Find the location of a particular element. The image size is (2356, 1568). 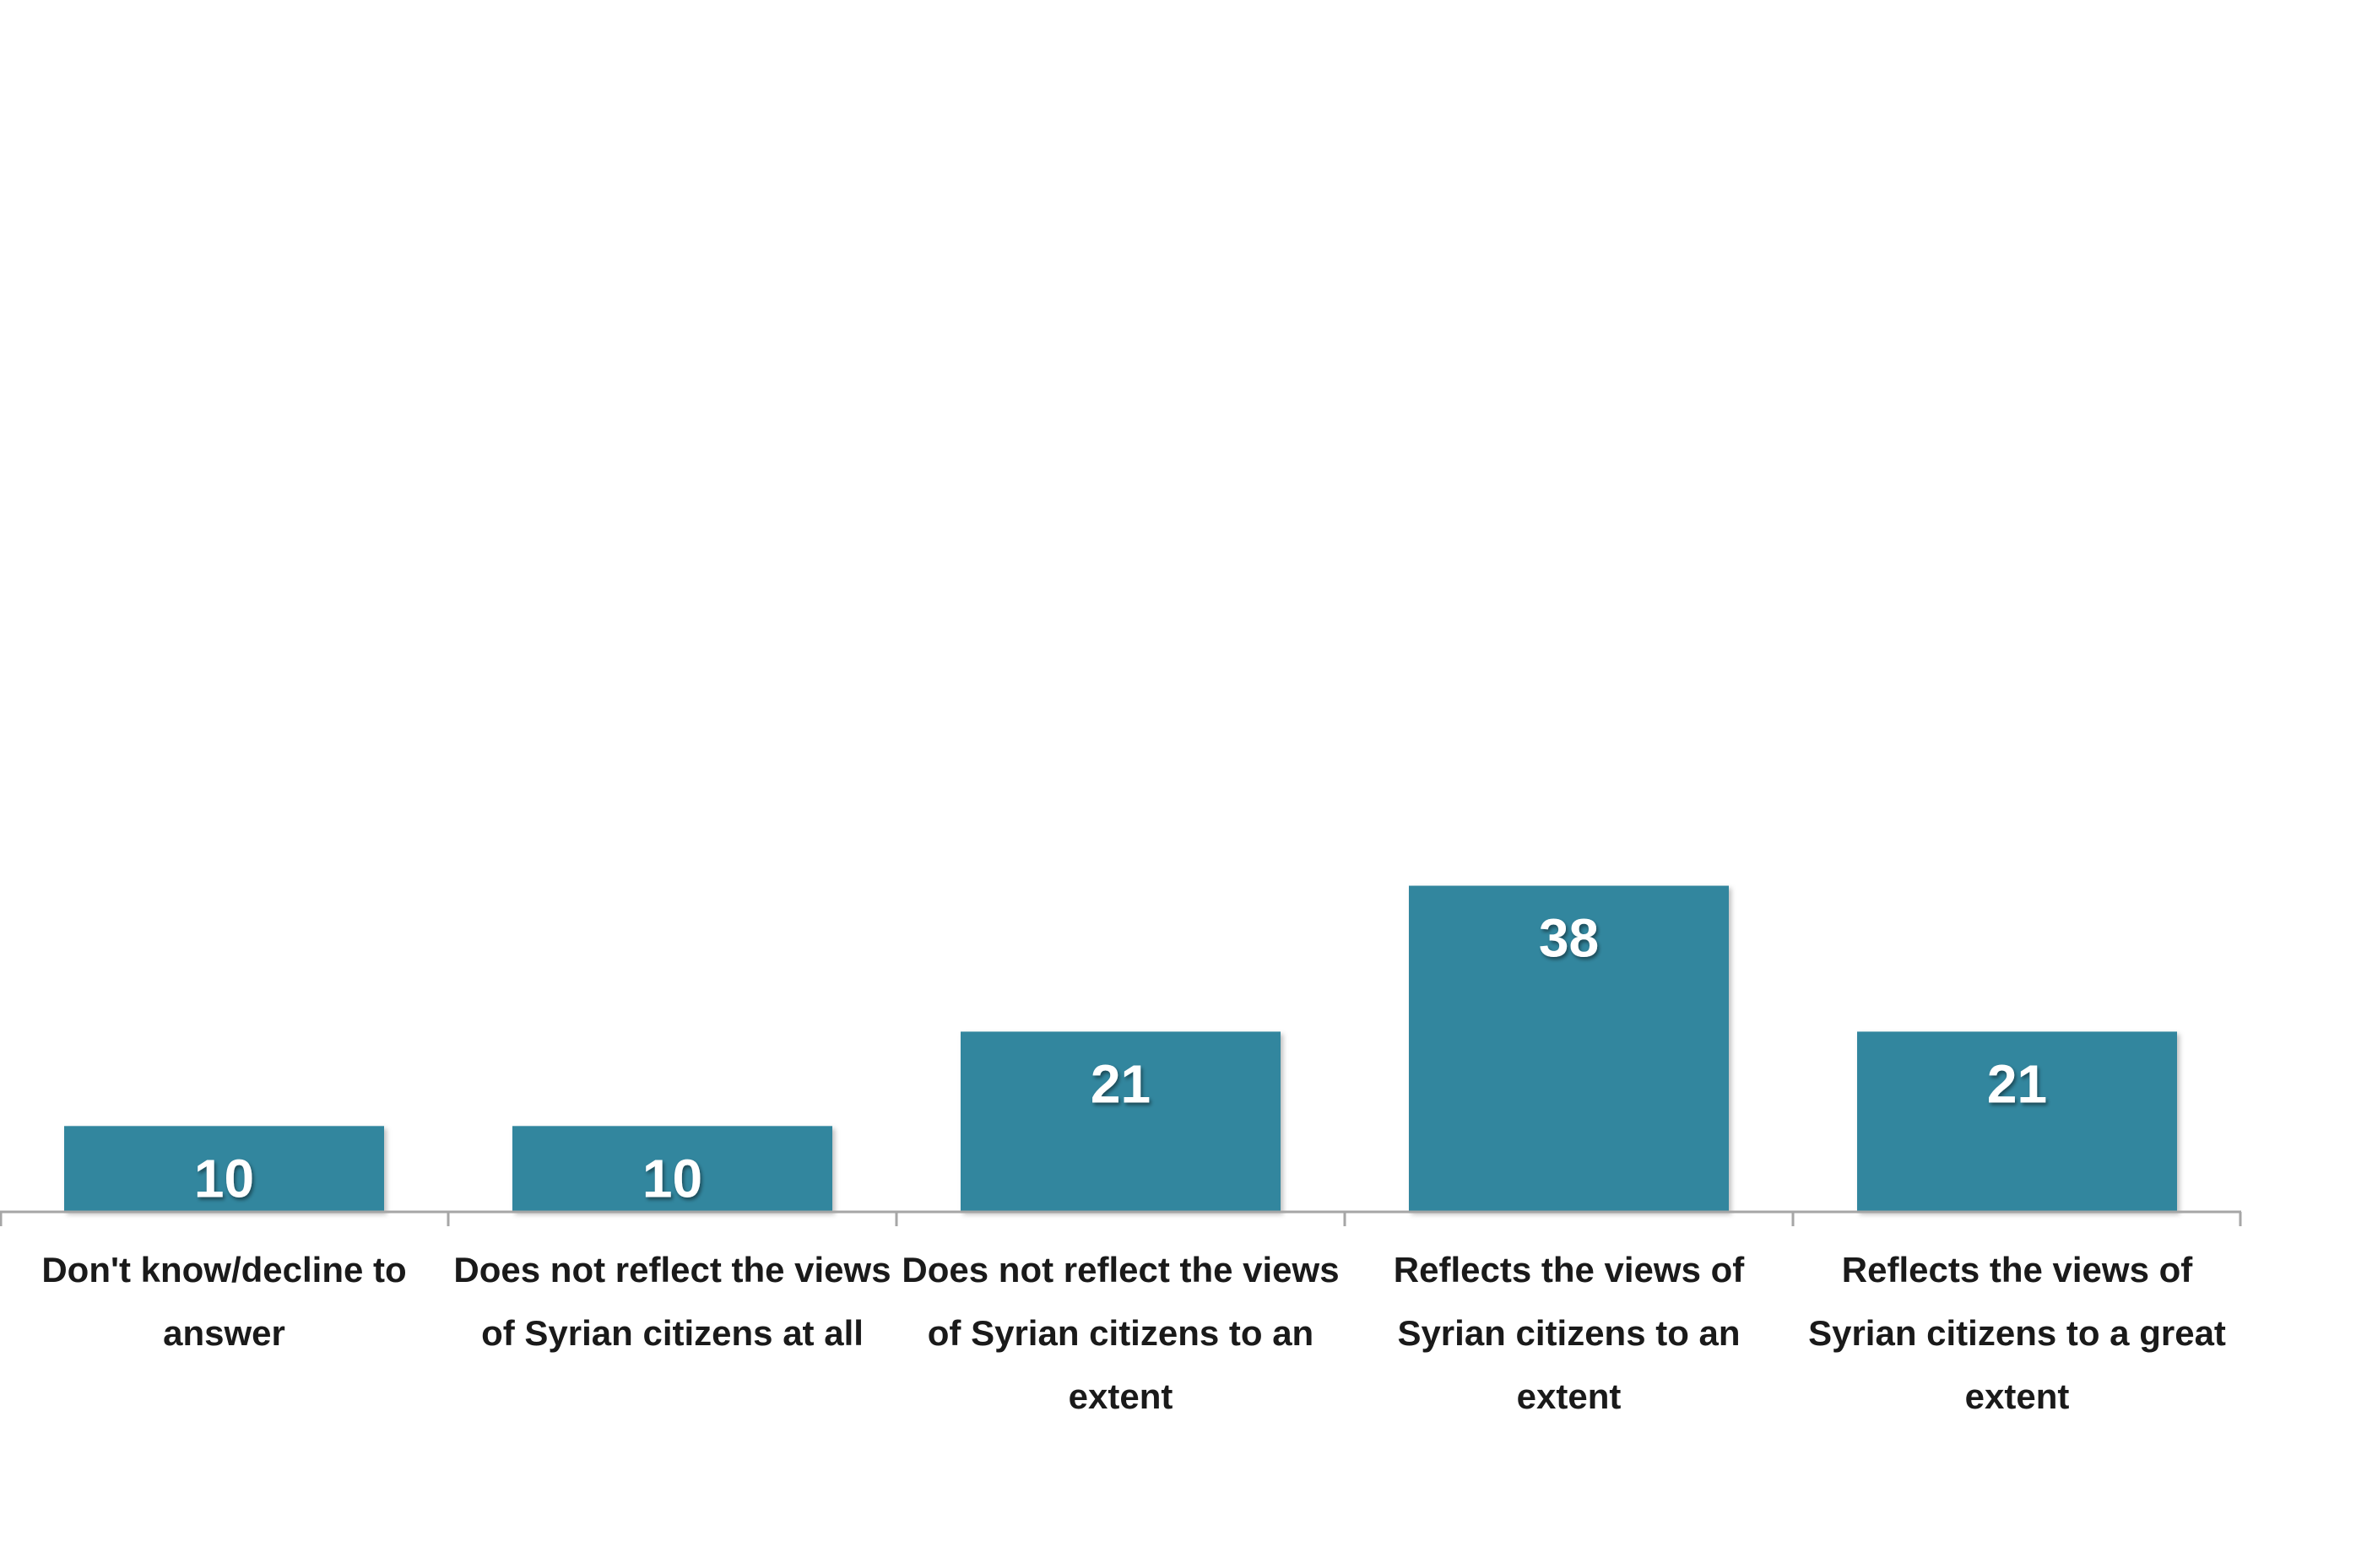

x-axis is located at coordinates (1121, 1218).